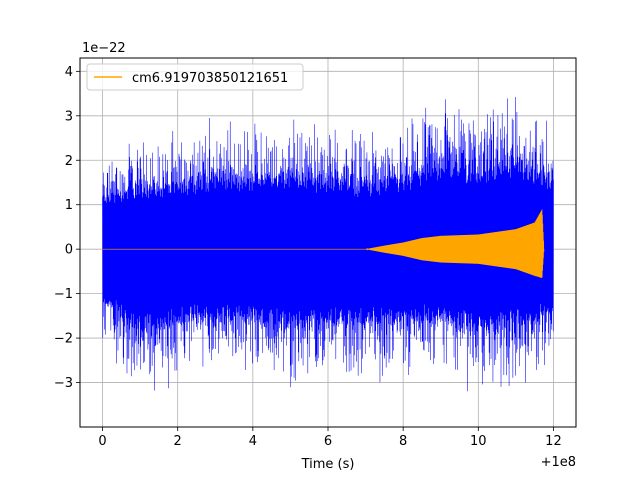 This screenshot has width=640, height=480. I want to click on x-tick-label: 2, so click(178, 441).